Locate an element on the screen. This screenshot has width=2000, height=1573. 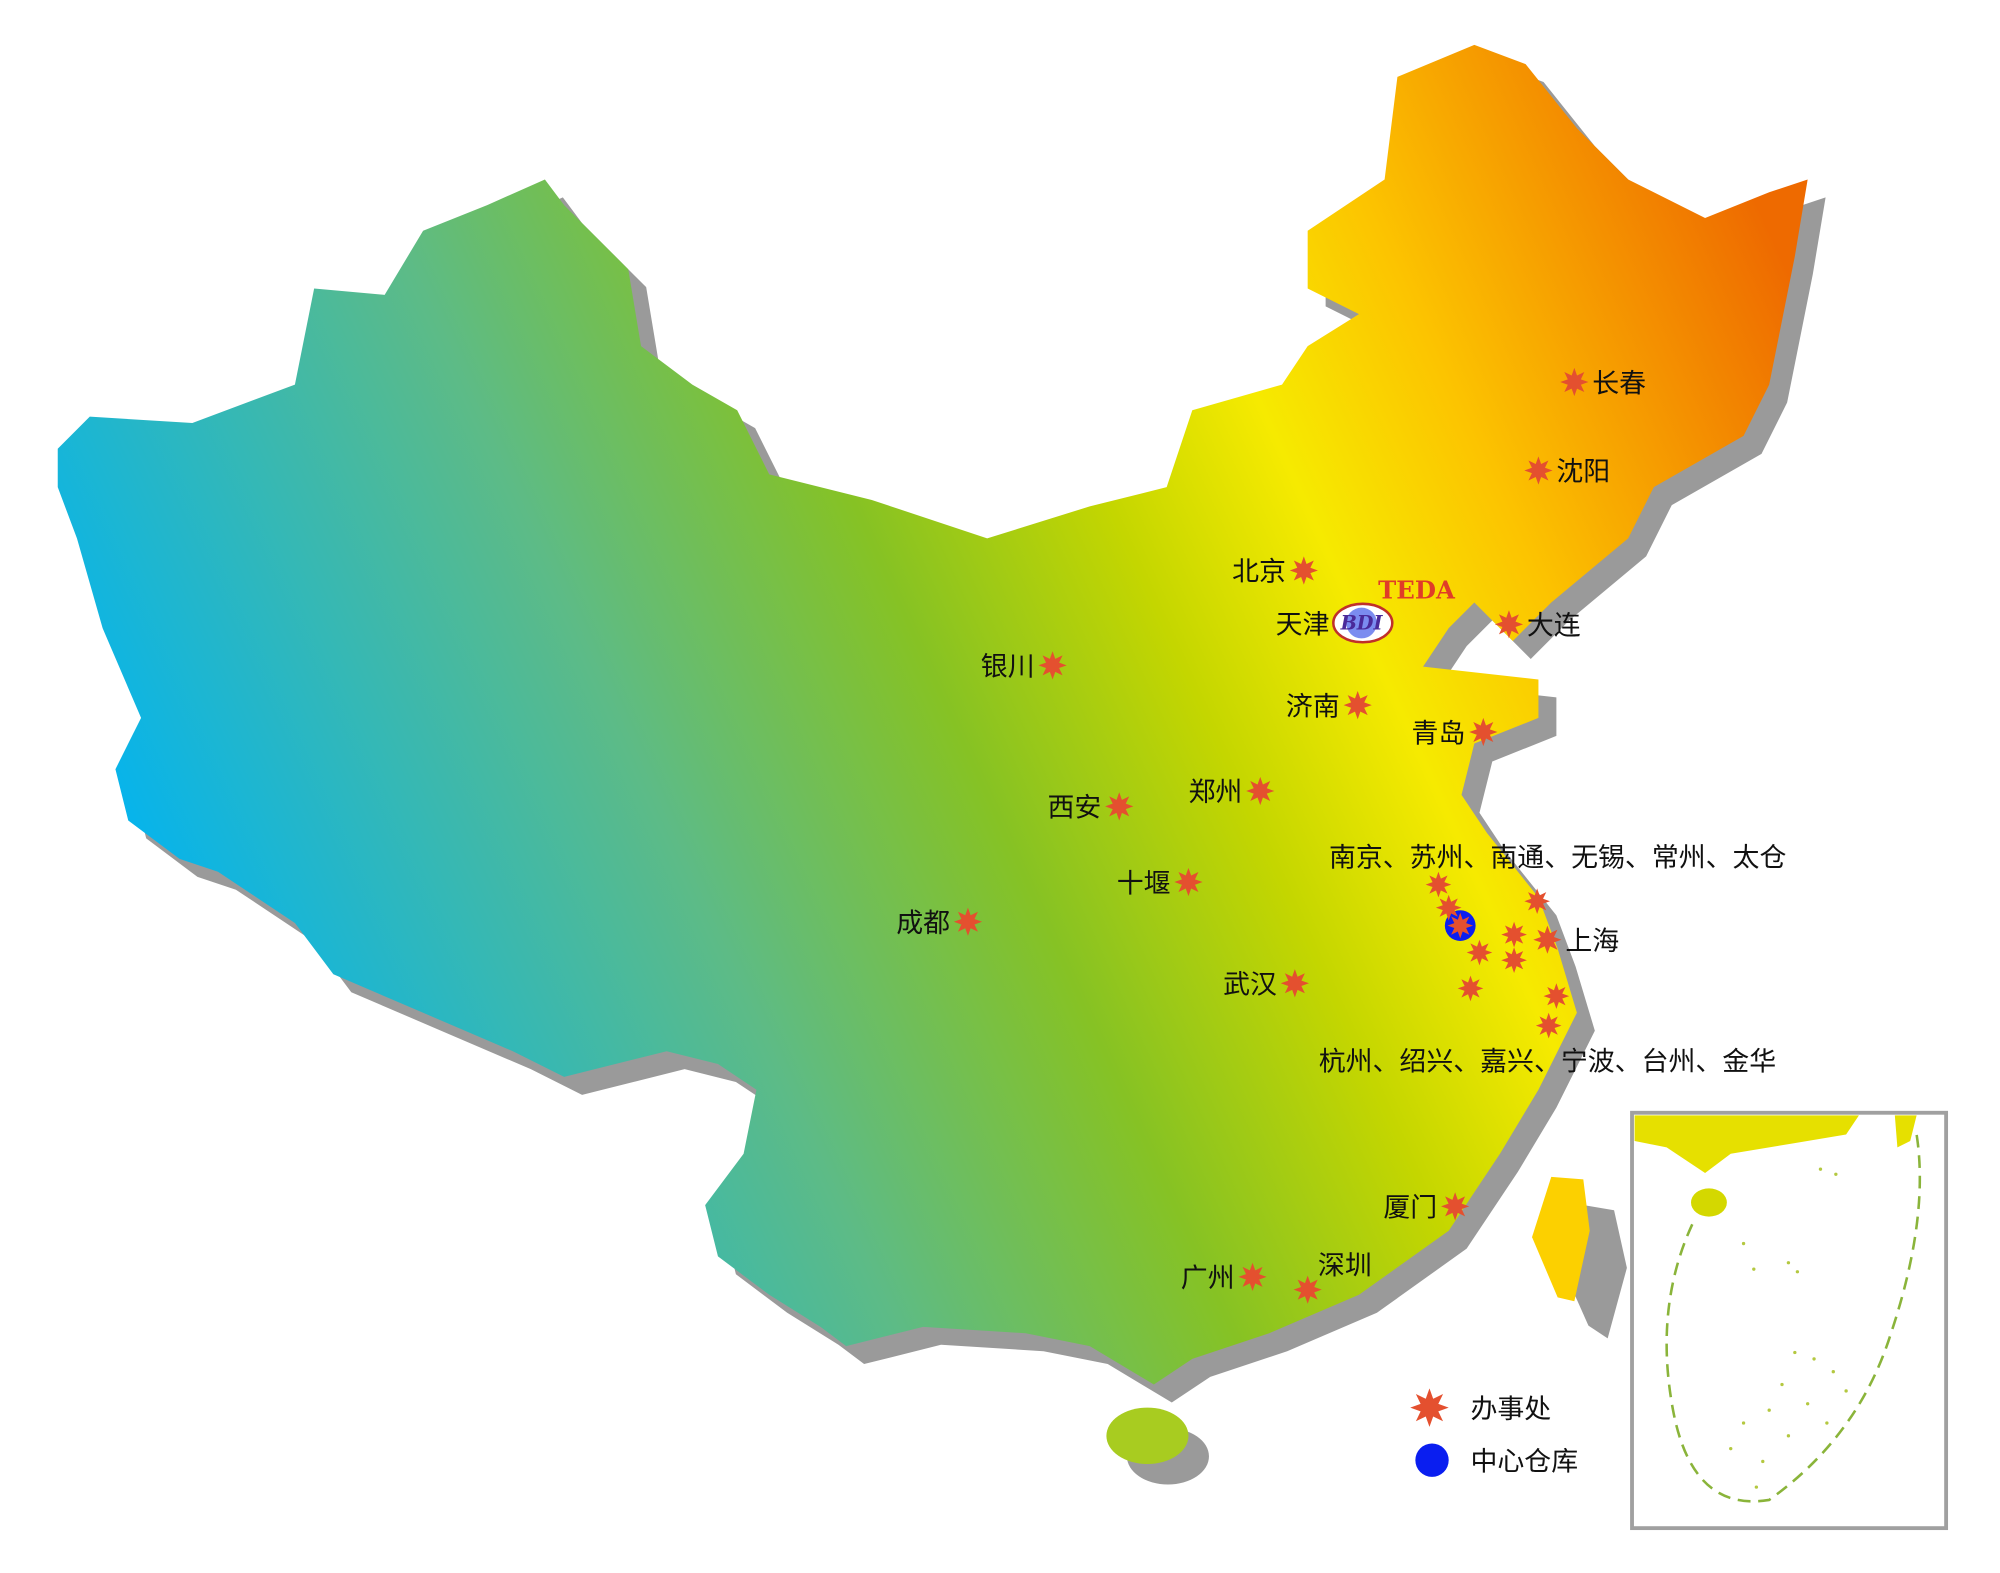
city-marker-12: 武汉 is located at coordinates (1266, 985).